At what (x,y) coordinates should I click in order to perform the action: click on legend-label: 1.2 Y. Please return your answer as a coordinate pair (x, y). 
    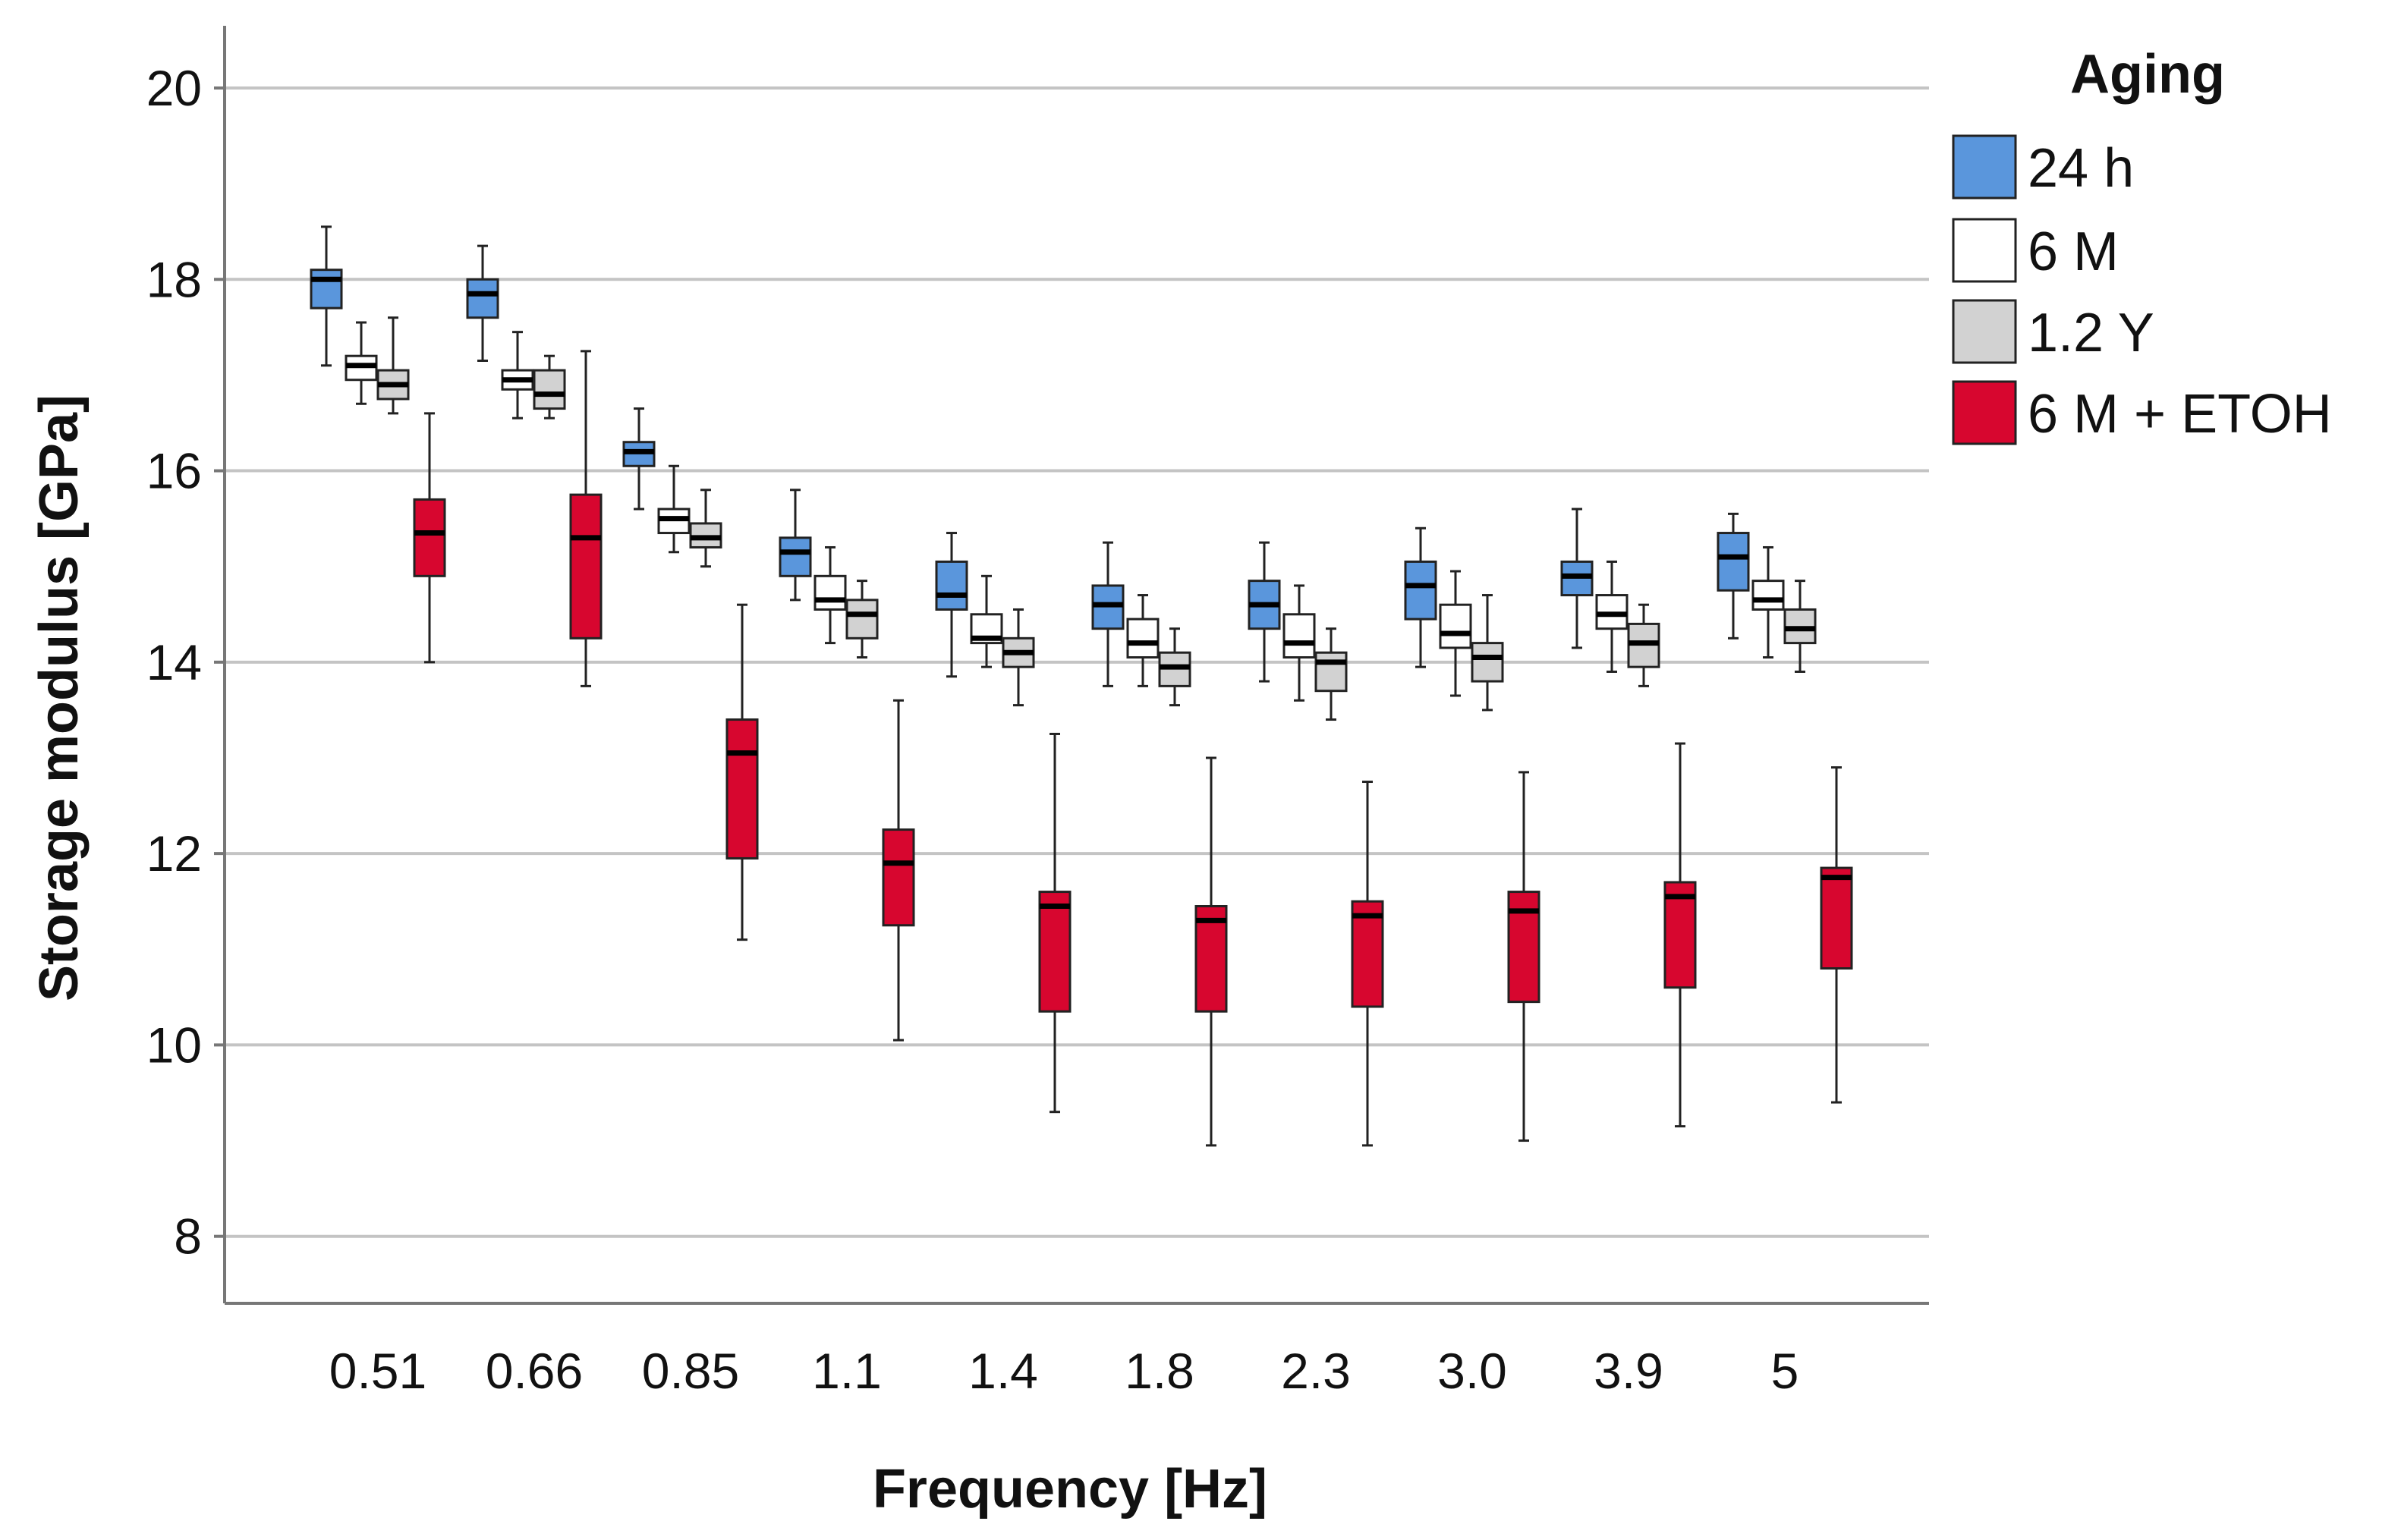
    Looking at the image, I should click on (2091, 333).